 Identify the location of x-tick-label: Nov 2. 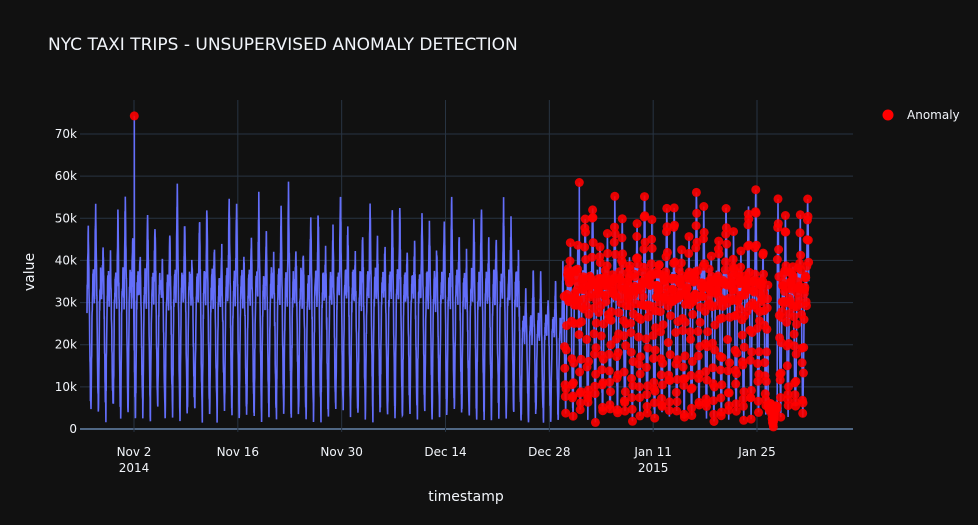
(134, 452).